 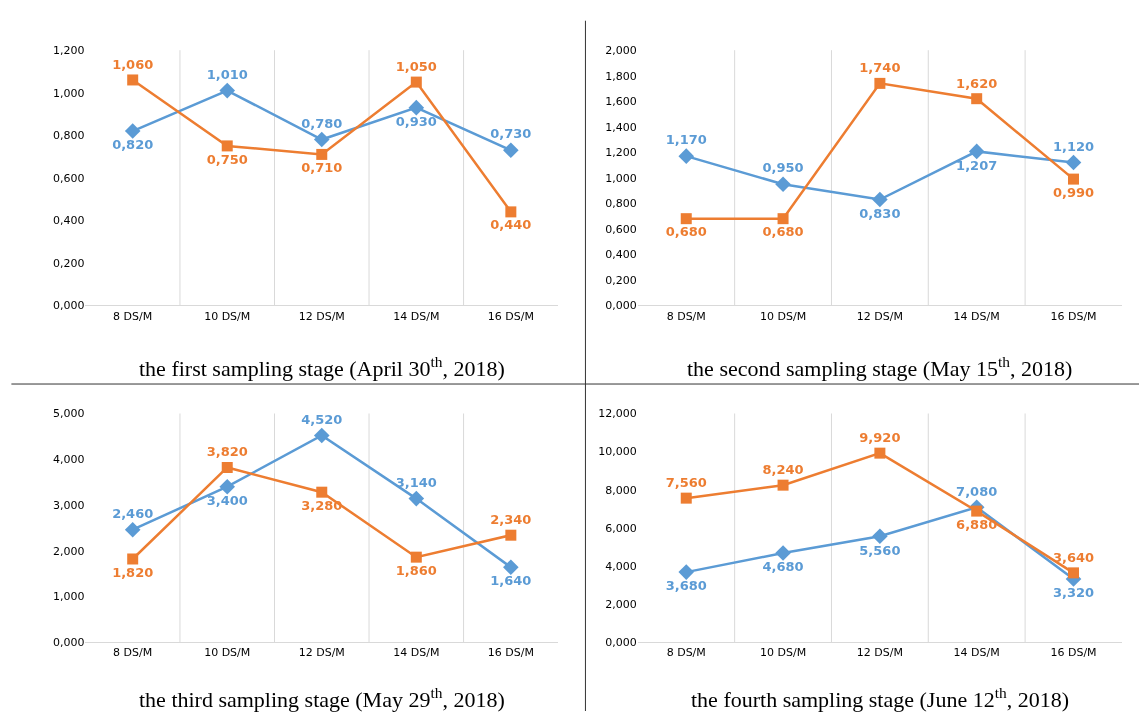 I want to click on y-tick-label: 6,000, so click(x=621, y=528).